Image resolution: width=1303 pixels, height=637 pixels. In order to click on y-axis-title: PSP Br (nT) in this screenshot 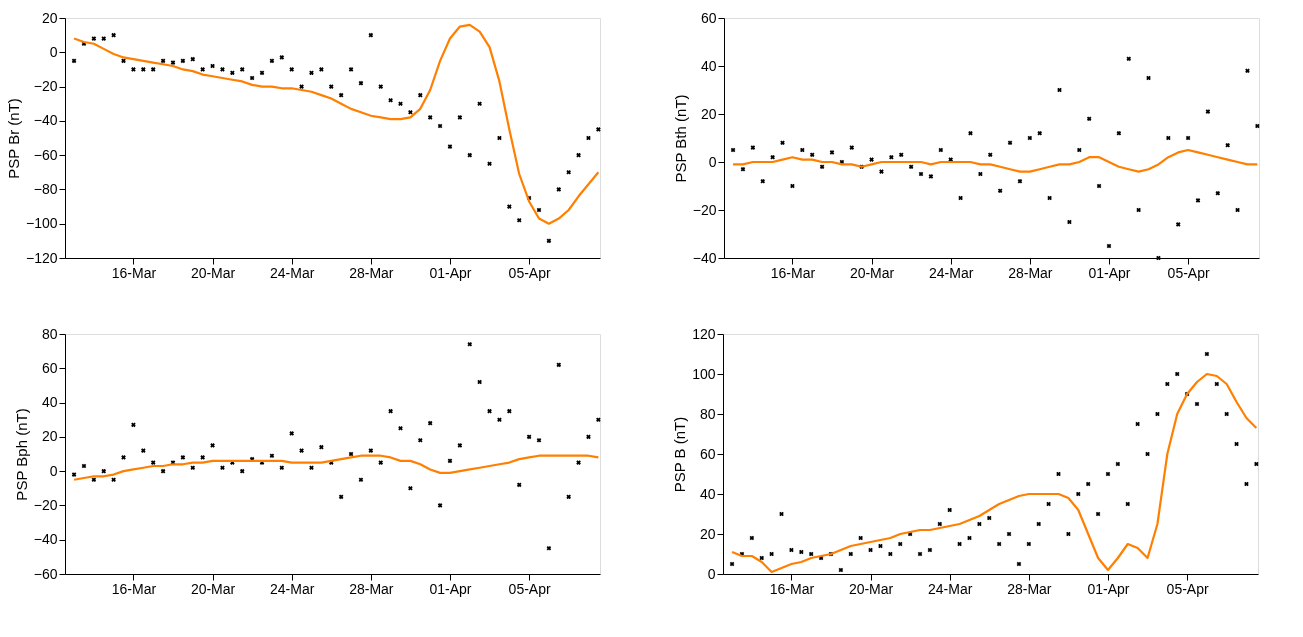, I will do `click(13, 138)`.